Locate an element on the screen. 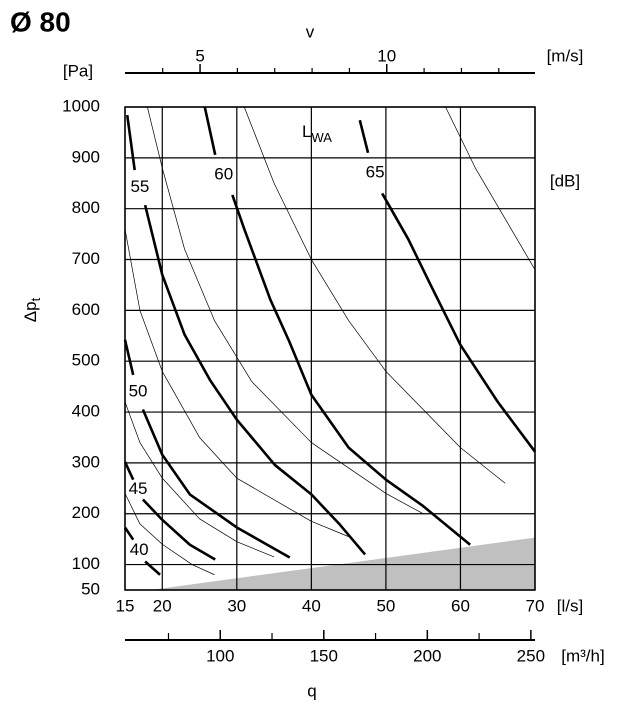  y-tick-label: 200 is located at coordinates (86, 512).